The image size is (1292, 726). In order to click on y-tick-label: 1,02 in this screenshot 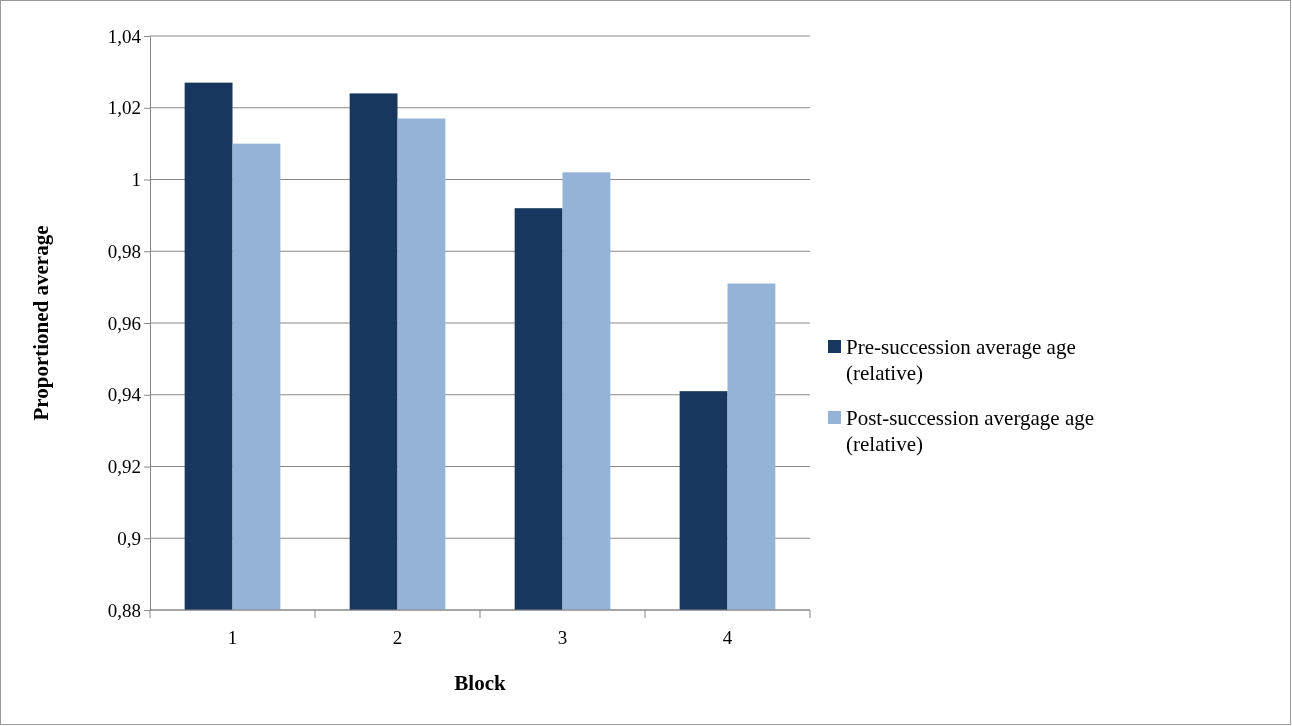, I will do `click(124, 108)`.